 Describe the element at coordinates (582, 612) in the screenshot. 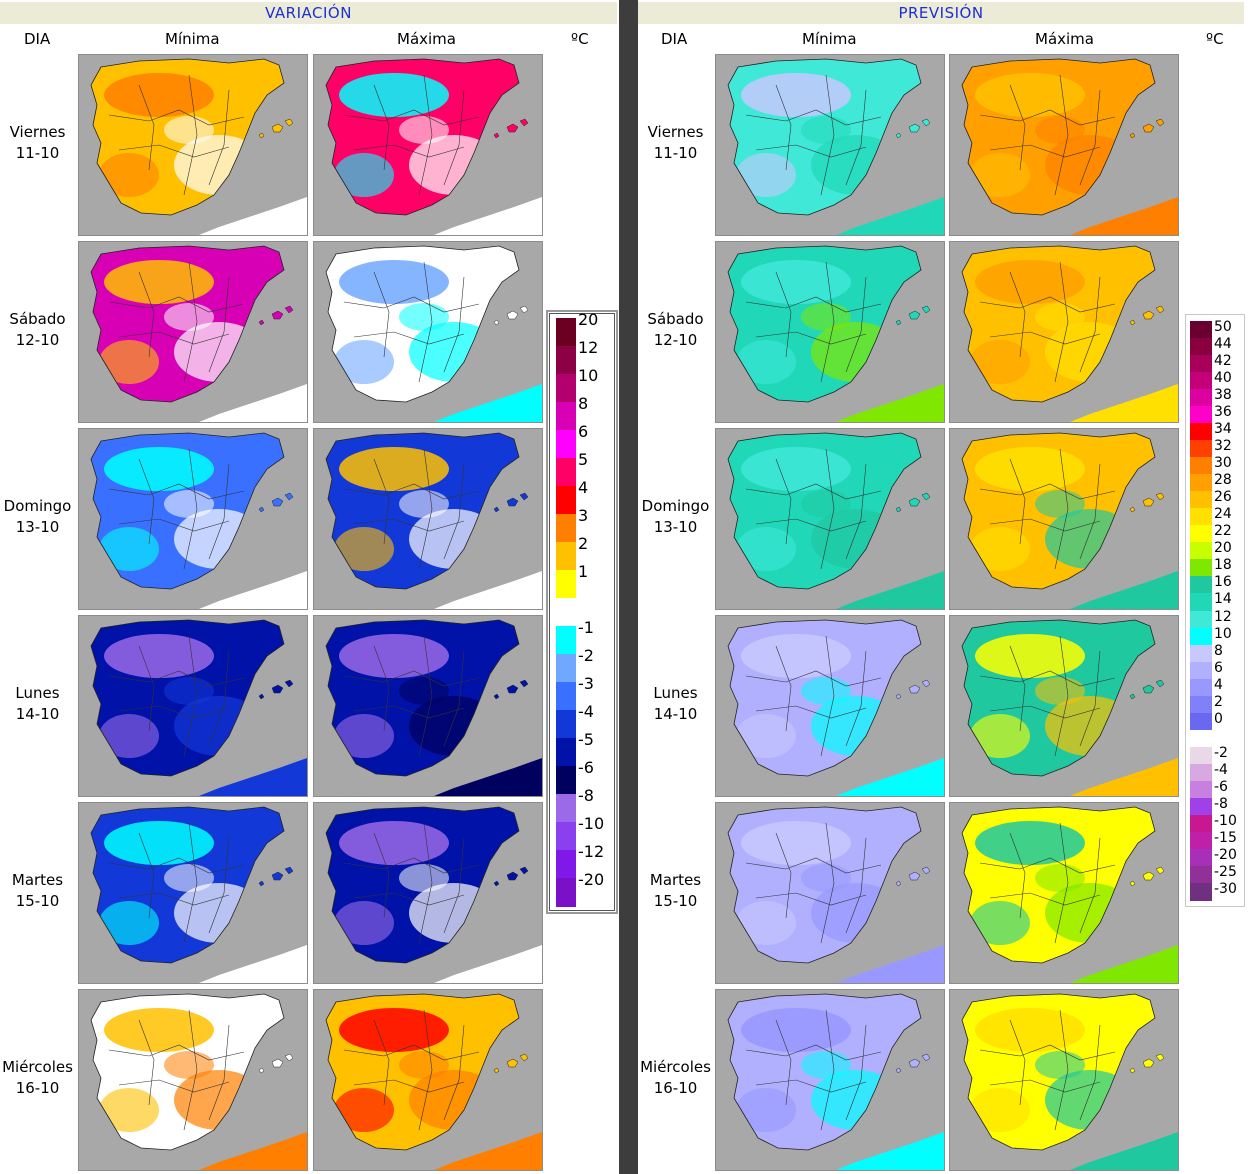

I see `variation-color-legend: 20 12 10 8 6 5 4 3 2 1 -1 -2 -3 -4 -5 -6 -8 -10 -12 -20` at that location.